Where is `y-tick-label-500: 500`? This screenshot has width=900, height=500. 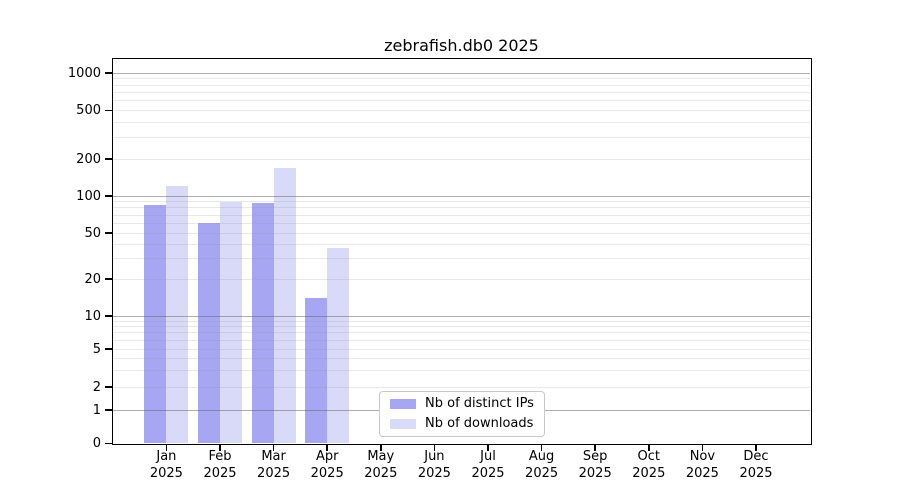
y-tick-label-500: 500 is located at coordinates (88, 110).